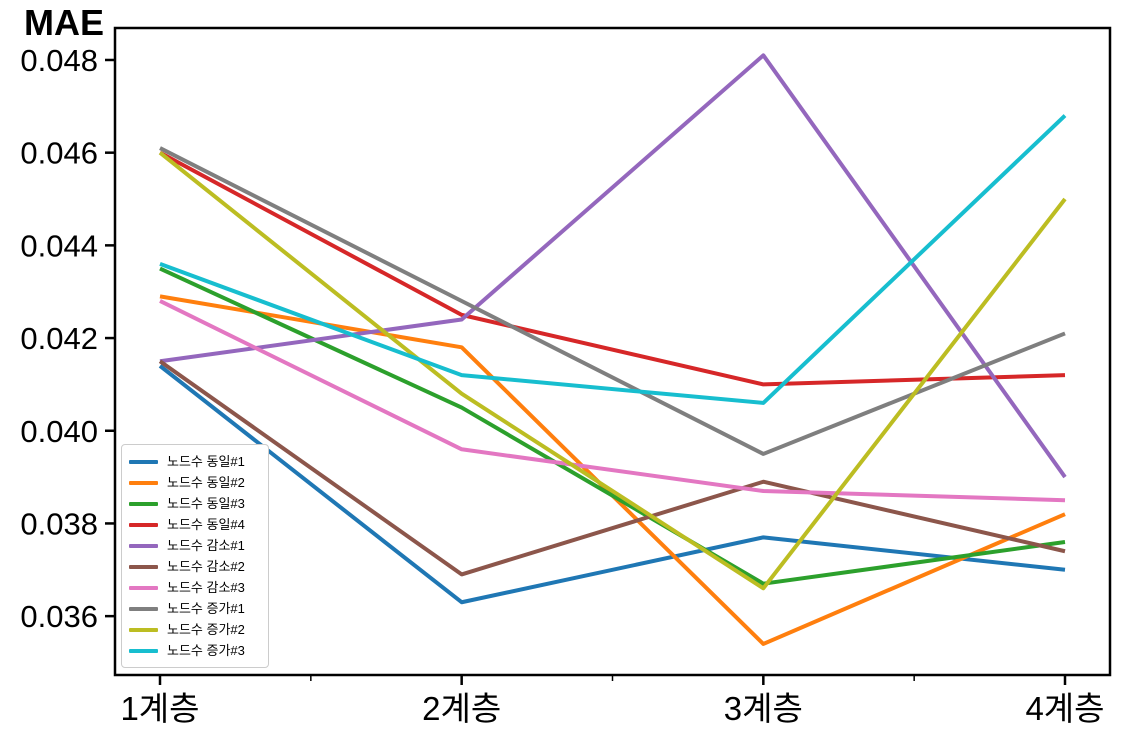 This screenshot has height=732, width=1127. I want to click on legend-item-6: 노드수 감소#3, so click(195, 587).